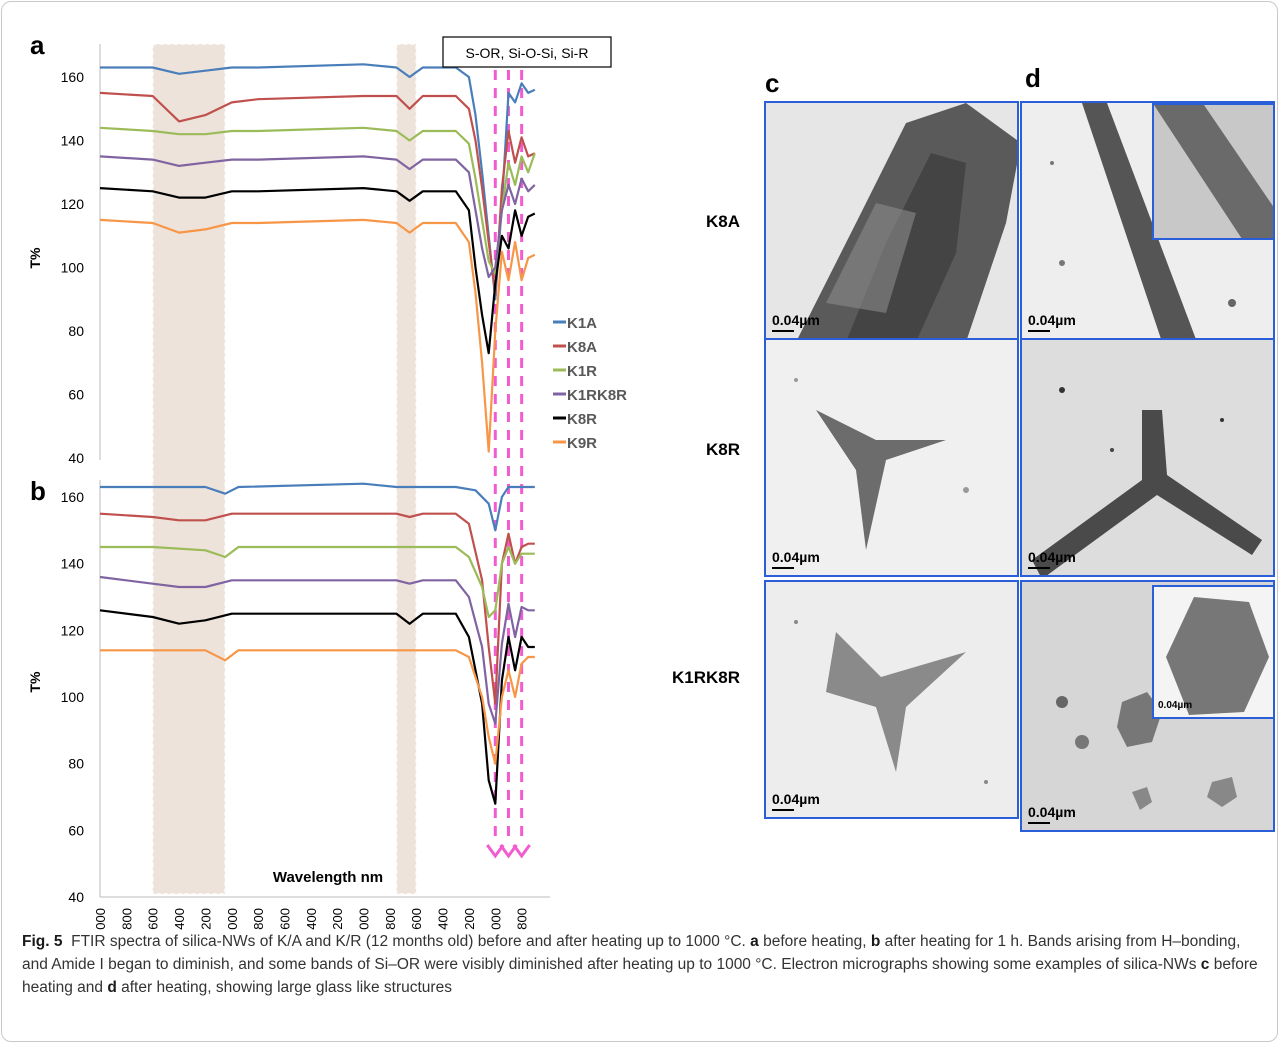 The width and height of the screenshot is (1281, 1044). What do you see at coordinates (582, 443) in the screenshot?
I see `legend-label: K9R` at bounding box center [582, 443].